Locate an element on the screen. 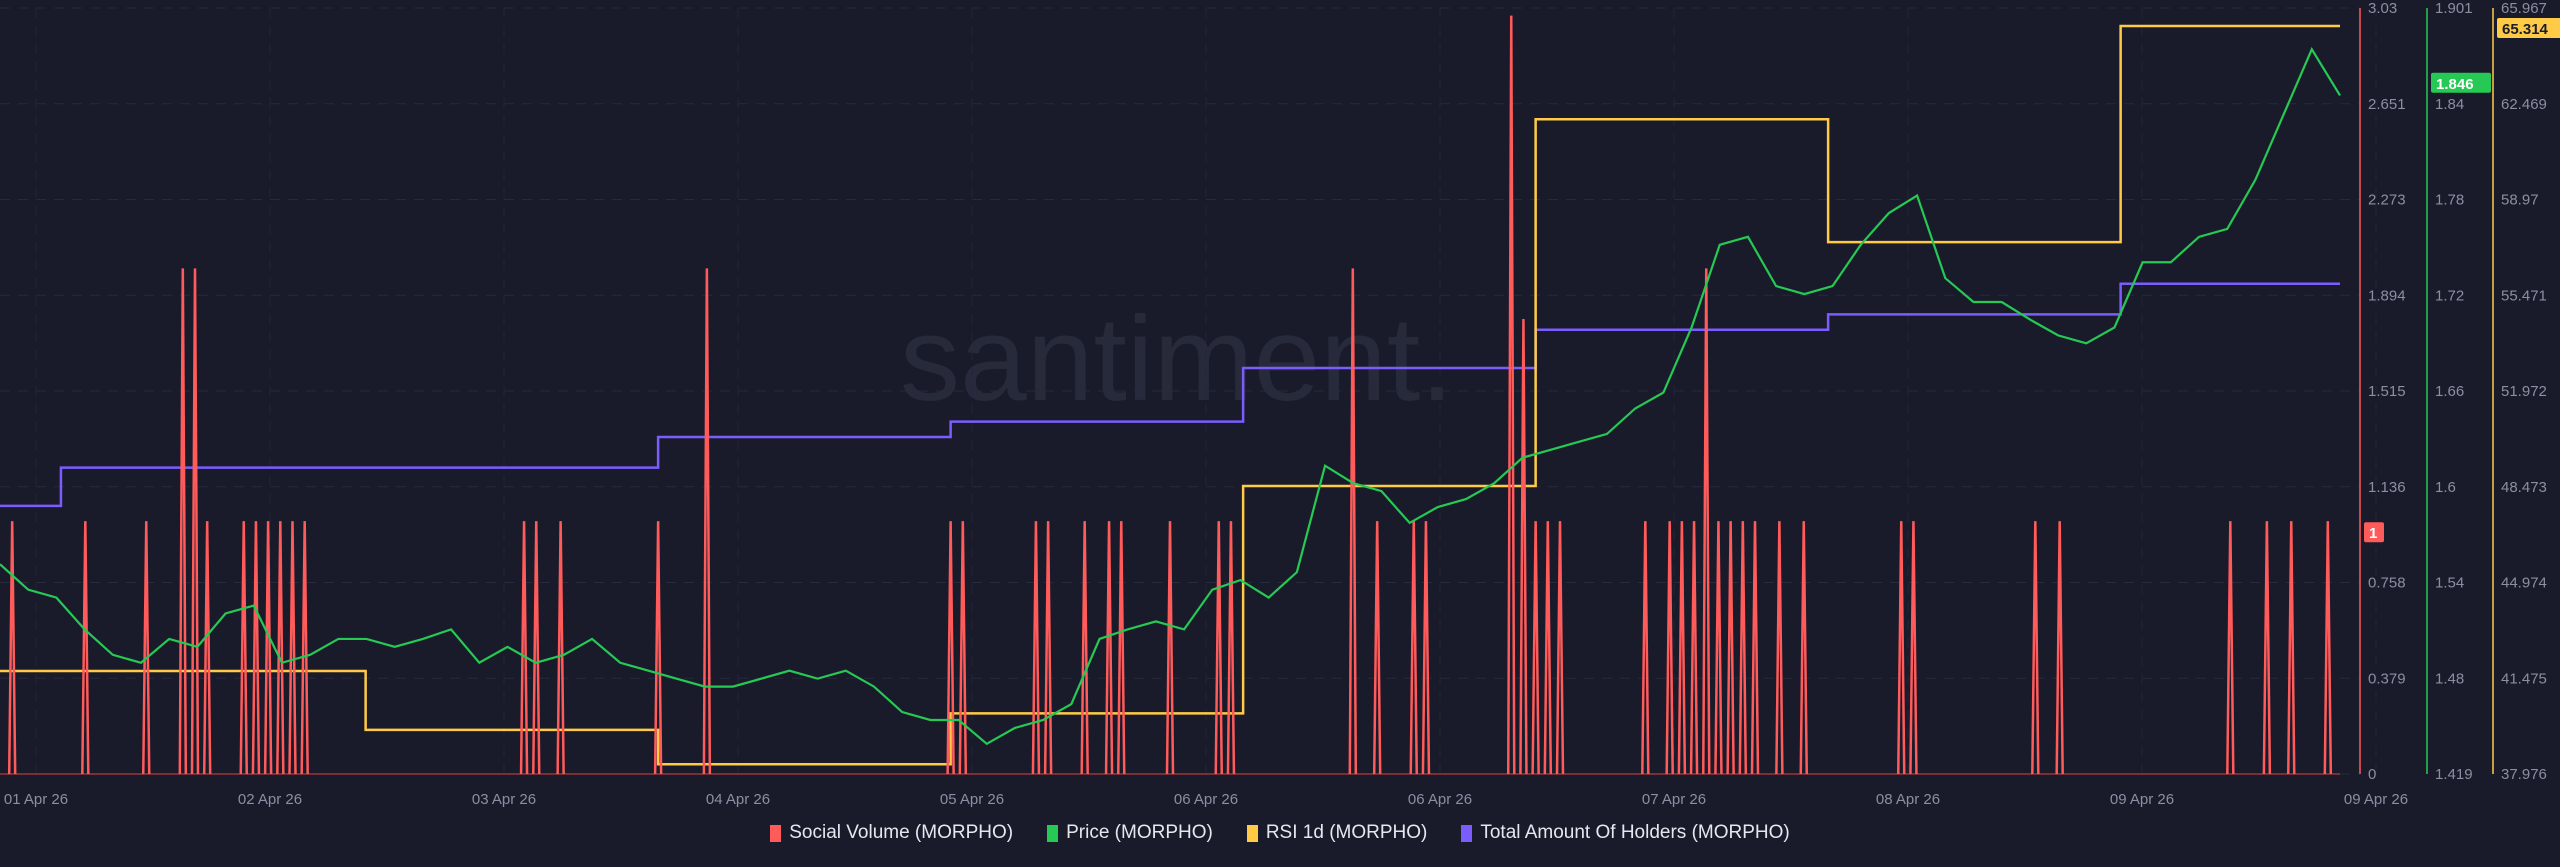 This screenshot has width=2560, height=867. legend-item-social-volume: Social Volume (MORPHO) is located at coordinates (891, 833).